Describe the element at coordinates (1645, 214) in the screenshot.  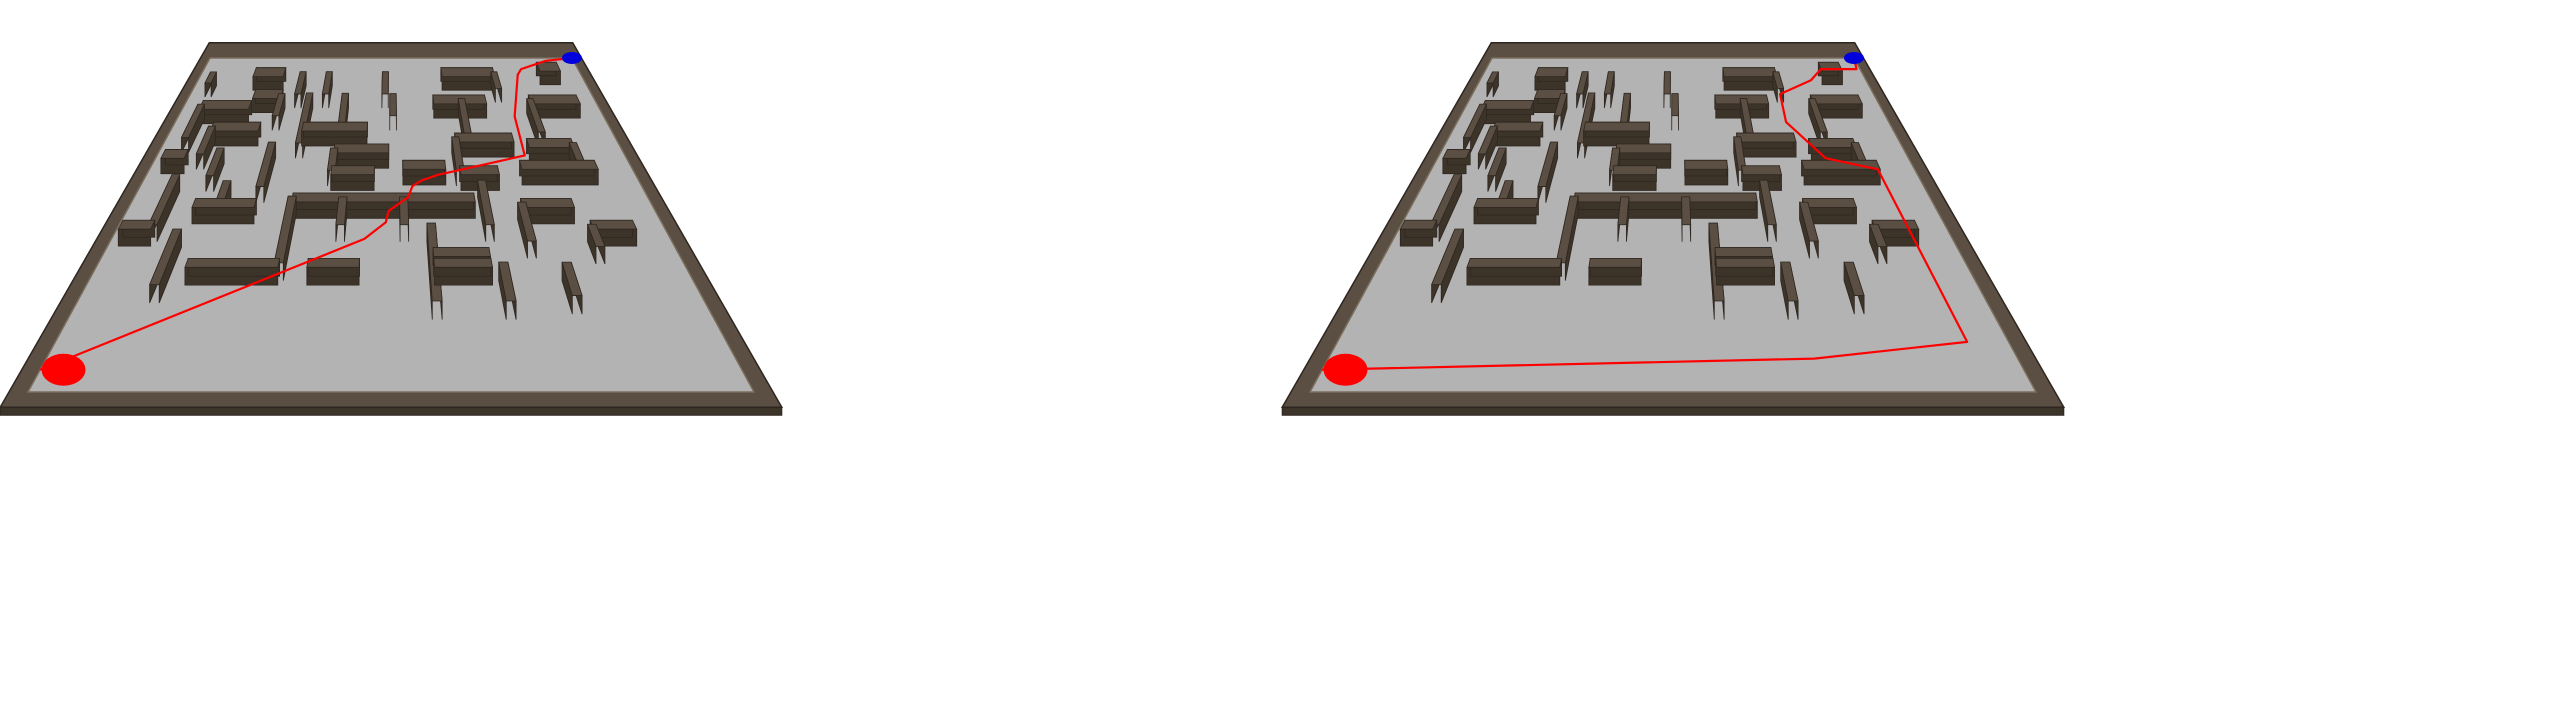
I see `detour-route-path` at that location.